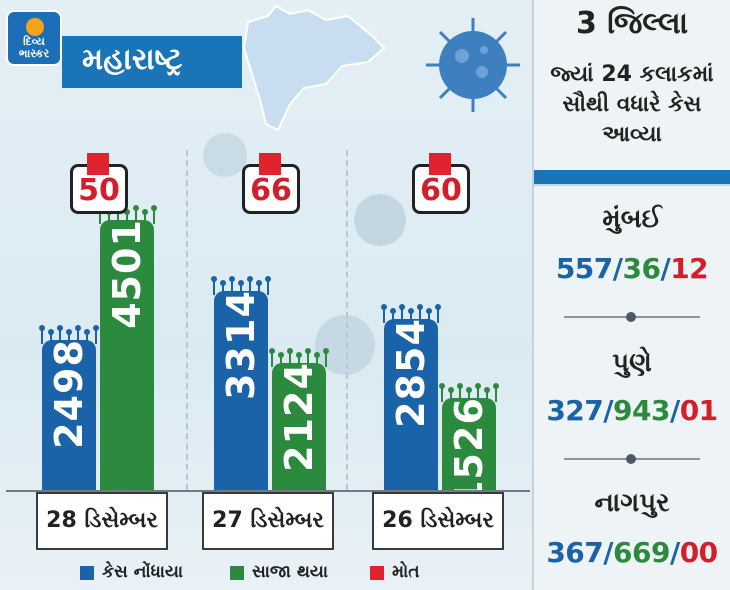 The height and width of the screenshot is (590, 730). Describe the element at coordinates (533, 295) in the screenshot. I see `panel-divider` at that location.